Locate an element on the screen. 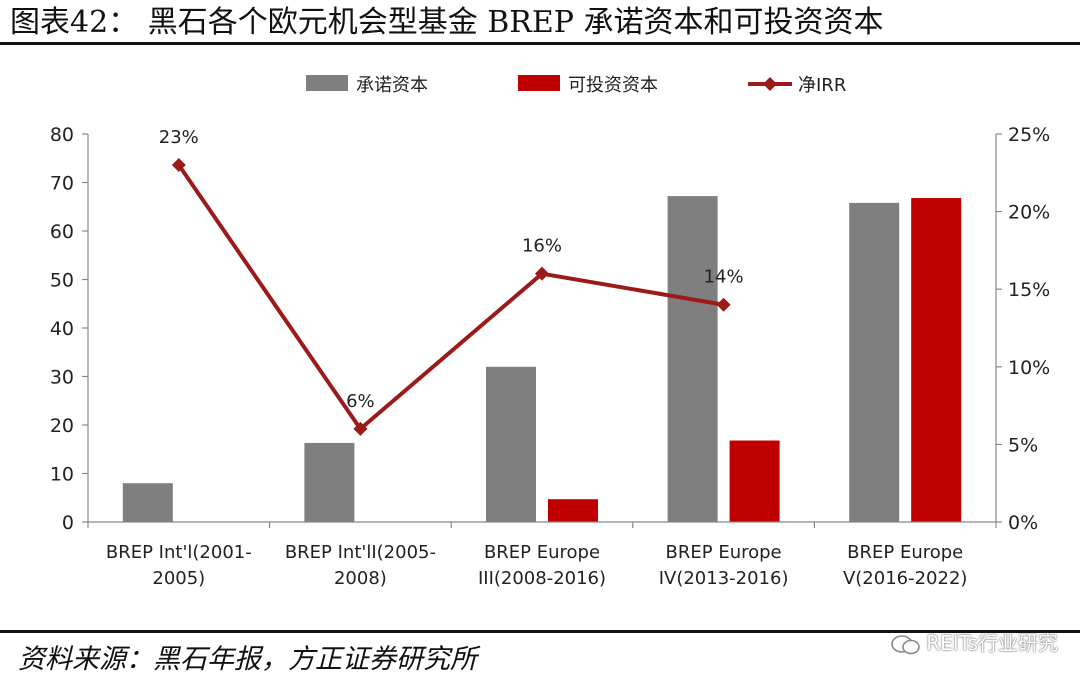 The width and height of the screenshot is (1080, 689). irr-data-label: 16% is located at coordinates (542, 246).